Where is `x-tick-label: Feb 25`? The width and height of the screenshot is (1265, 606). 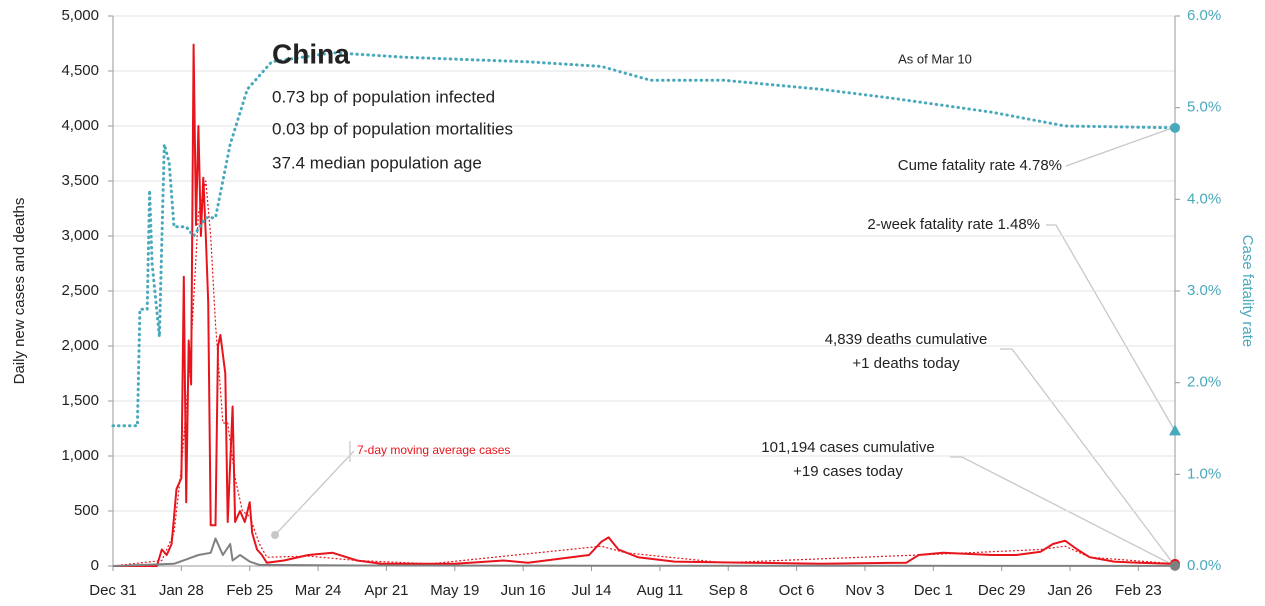 x-tick-label: Feb 25 is located at coordinates (249, 590).